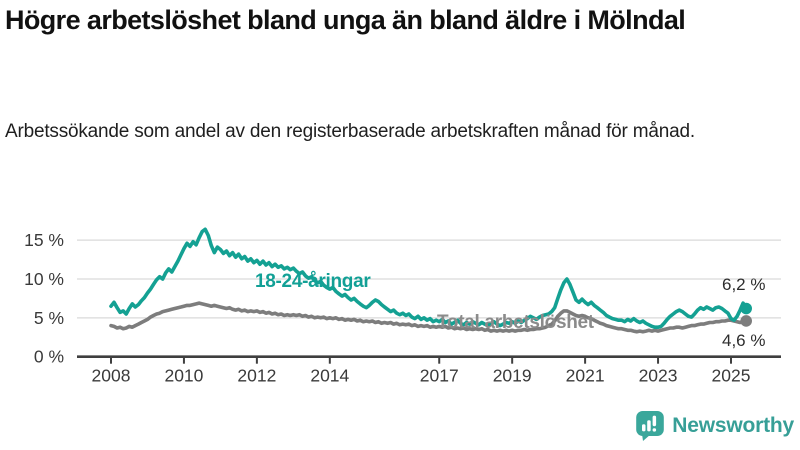  I want to click on newsworthy-wordmark: Newsworthy, so click(733, 425).